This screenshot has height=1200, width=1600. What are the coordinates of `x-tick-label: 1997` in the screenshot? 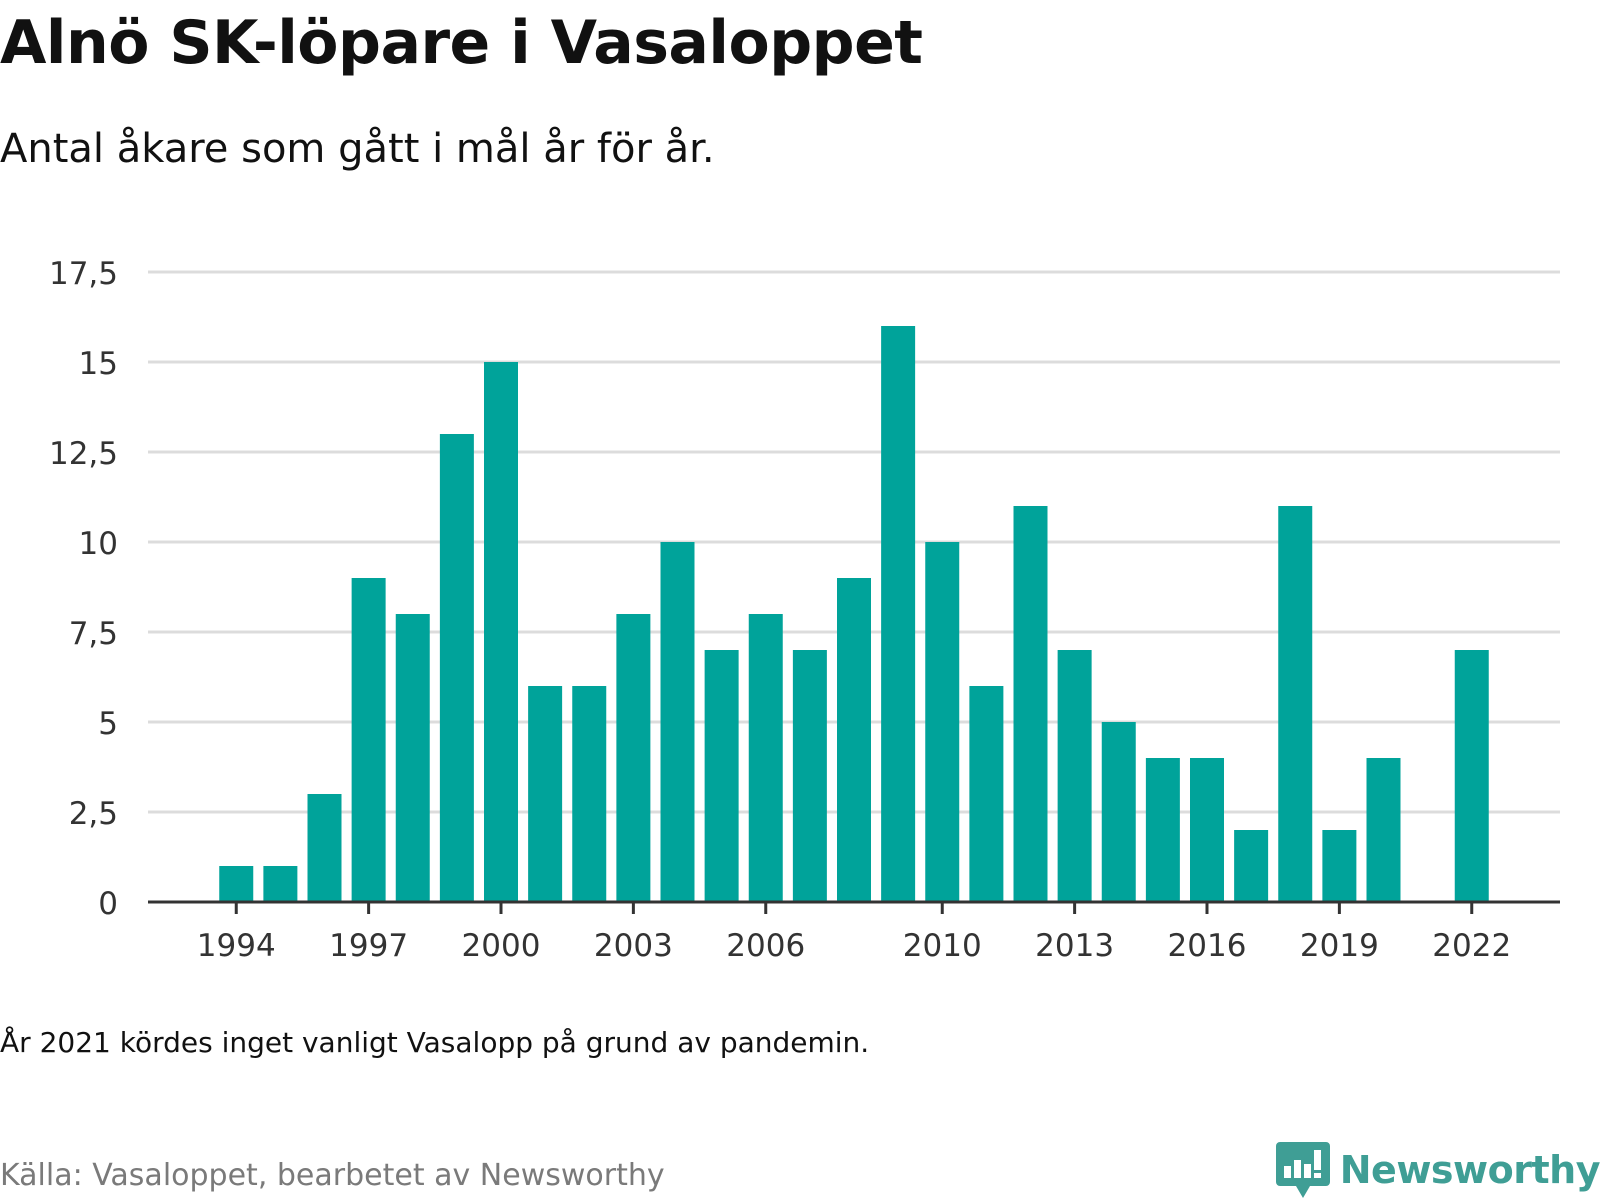 It's located at (368, 946).